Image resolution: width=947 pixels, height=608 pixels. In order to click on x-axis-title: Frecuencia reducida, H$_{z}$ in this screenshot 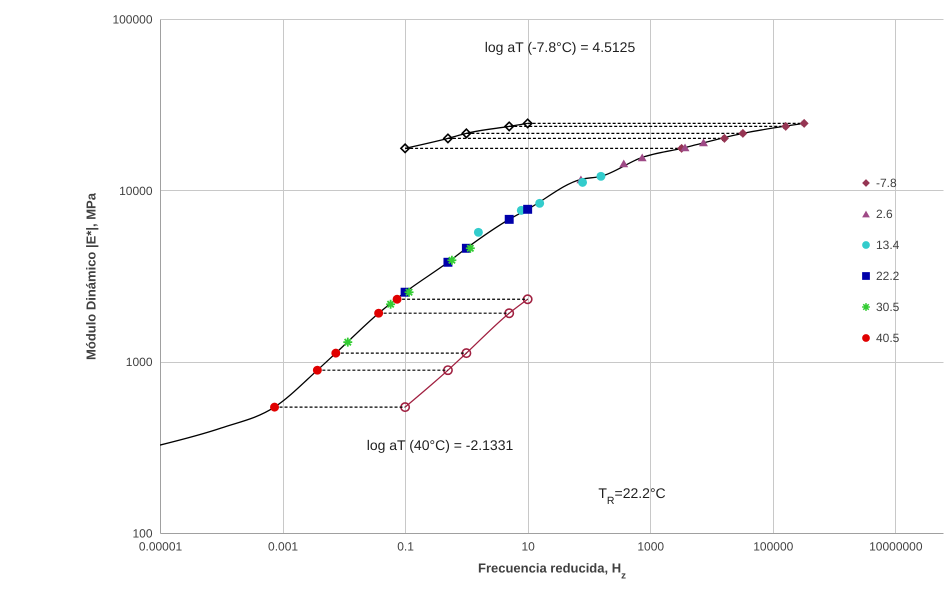, I will do `click(552, 570)`.